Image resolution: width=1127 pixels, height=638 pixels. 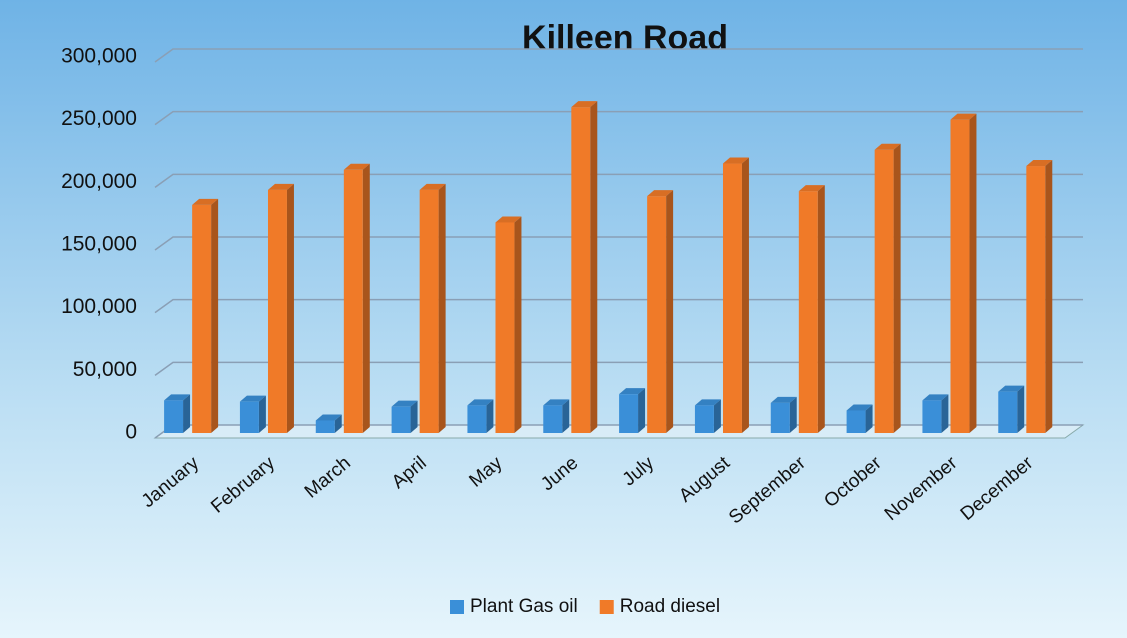 What do you see at coordinates (99, 56) in the screenshot?
I see `y-tick-label: 300,000` at bounding box center [99, 56].